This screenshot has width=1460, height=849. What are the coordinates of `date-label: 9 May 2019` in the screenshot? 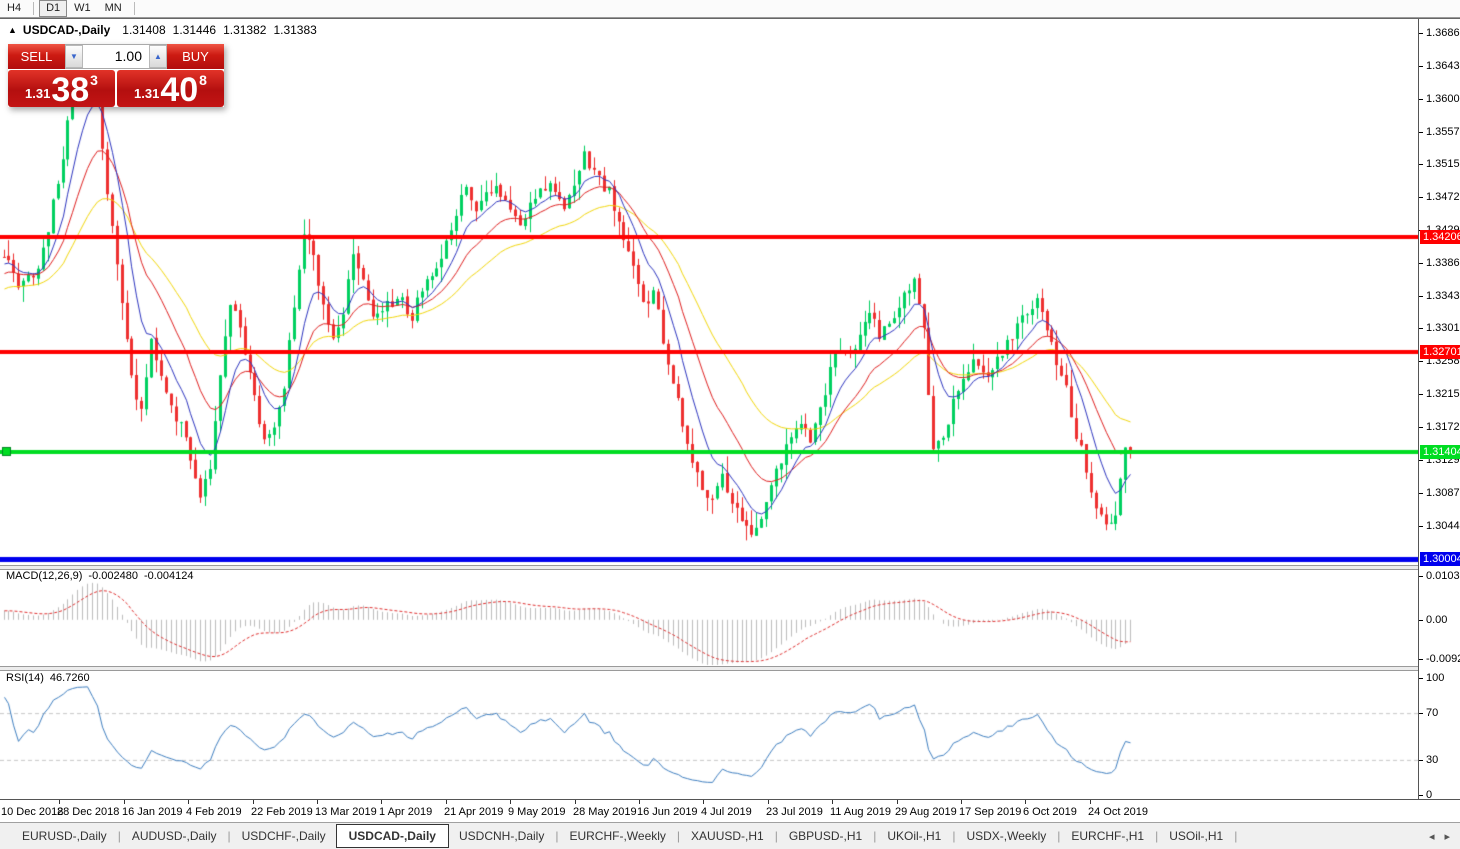 It's located at (537, 812).